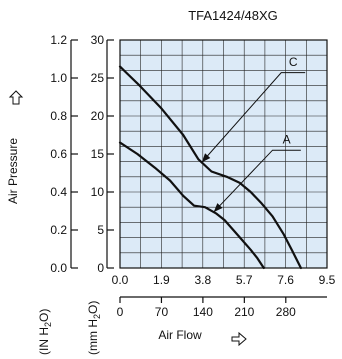 The height and width of the screenshot is (359, 342). What do you see at coordinates (58, 192) in the screenshot?
I see `y-tick-label-inh2o: 0.4` at bounding box center [58, 192].